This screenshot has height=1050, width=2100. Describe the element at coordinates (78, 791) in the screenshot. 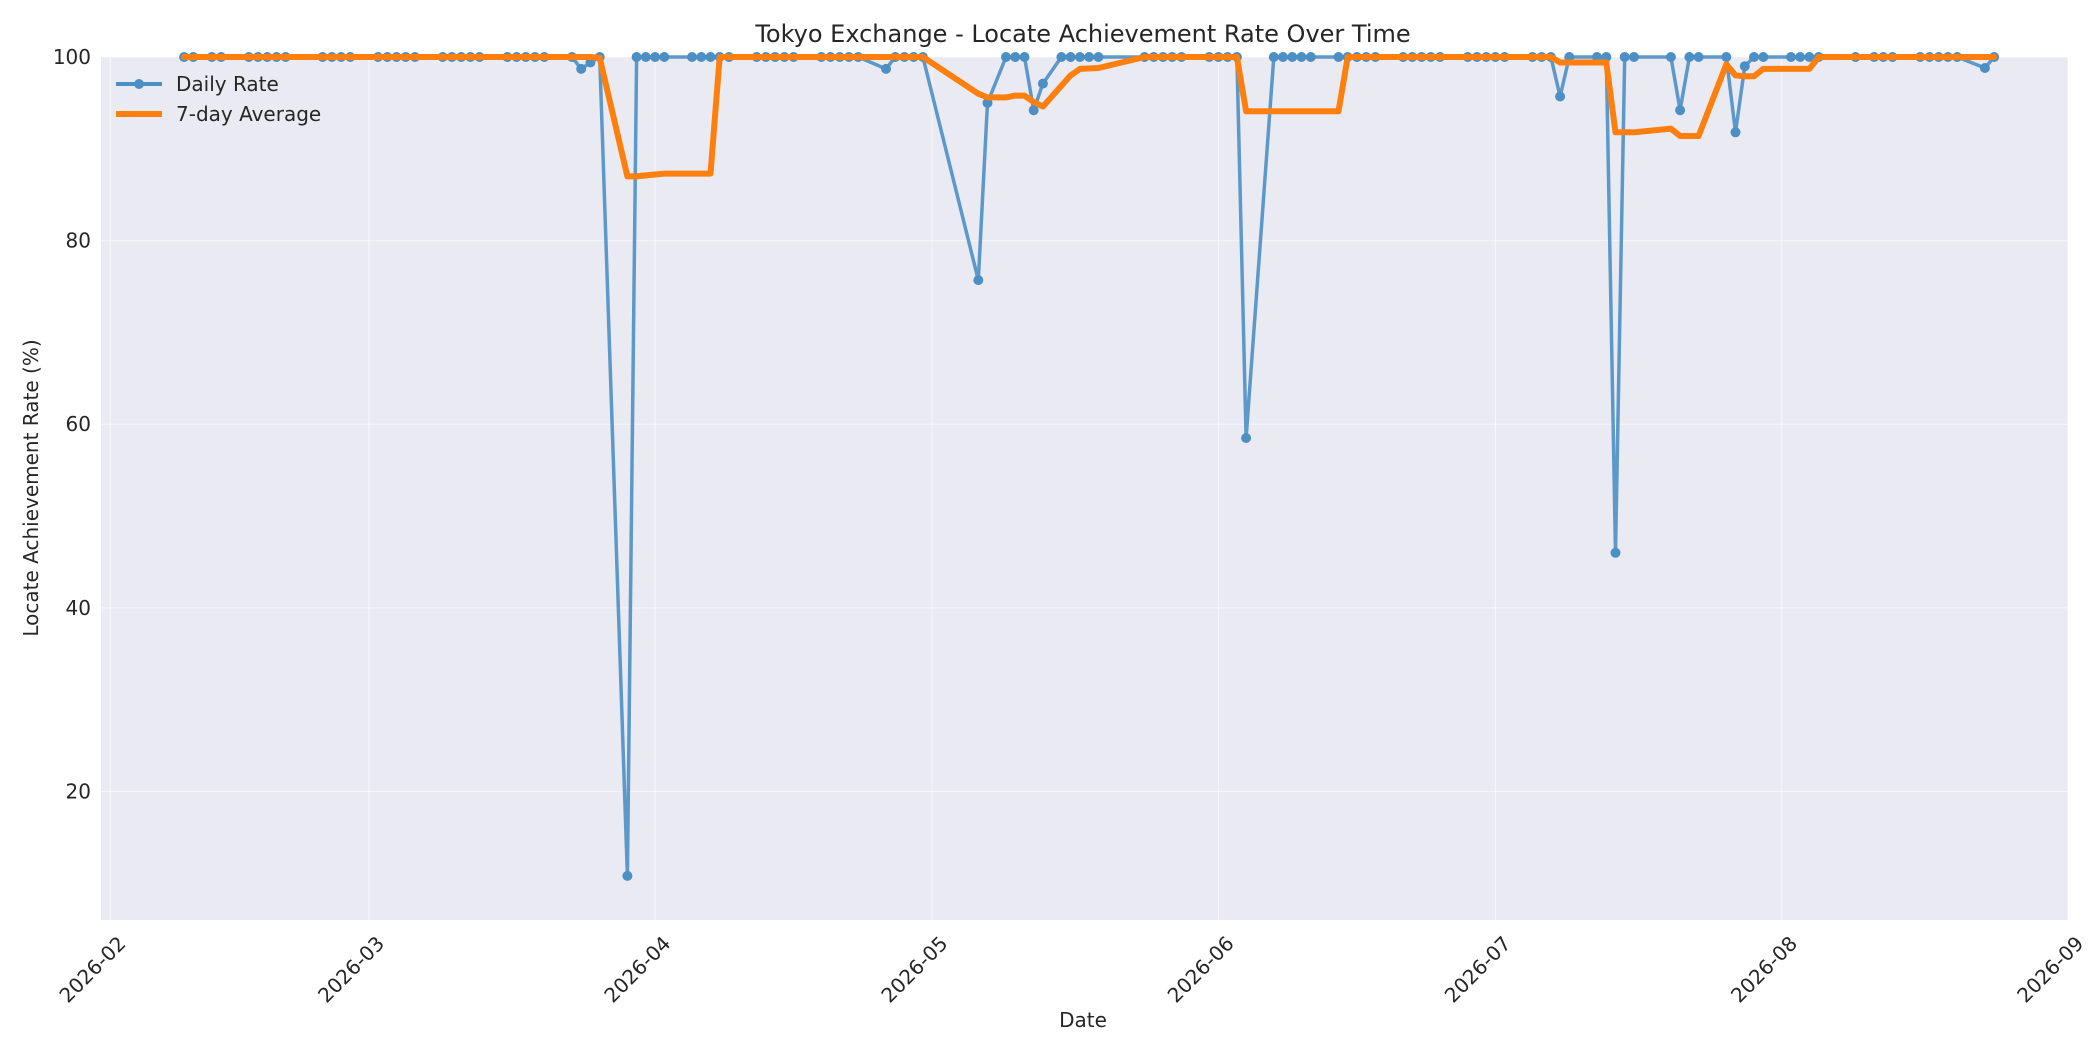

I see `y-tick-label-20: 20` at that location.